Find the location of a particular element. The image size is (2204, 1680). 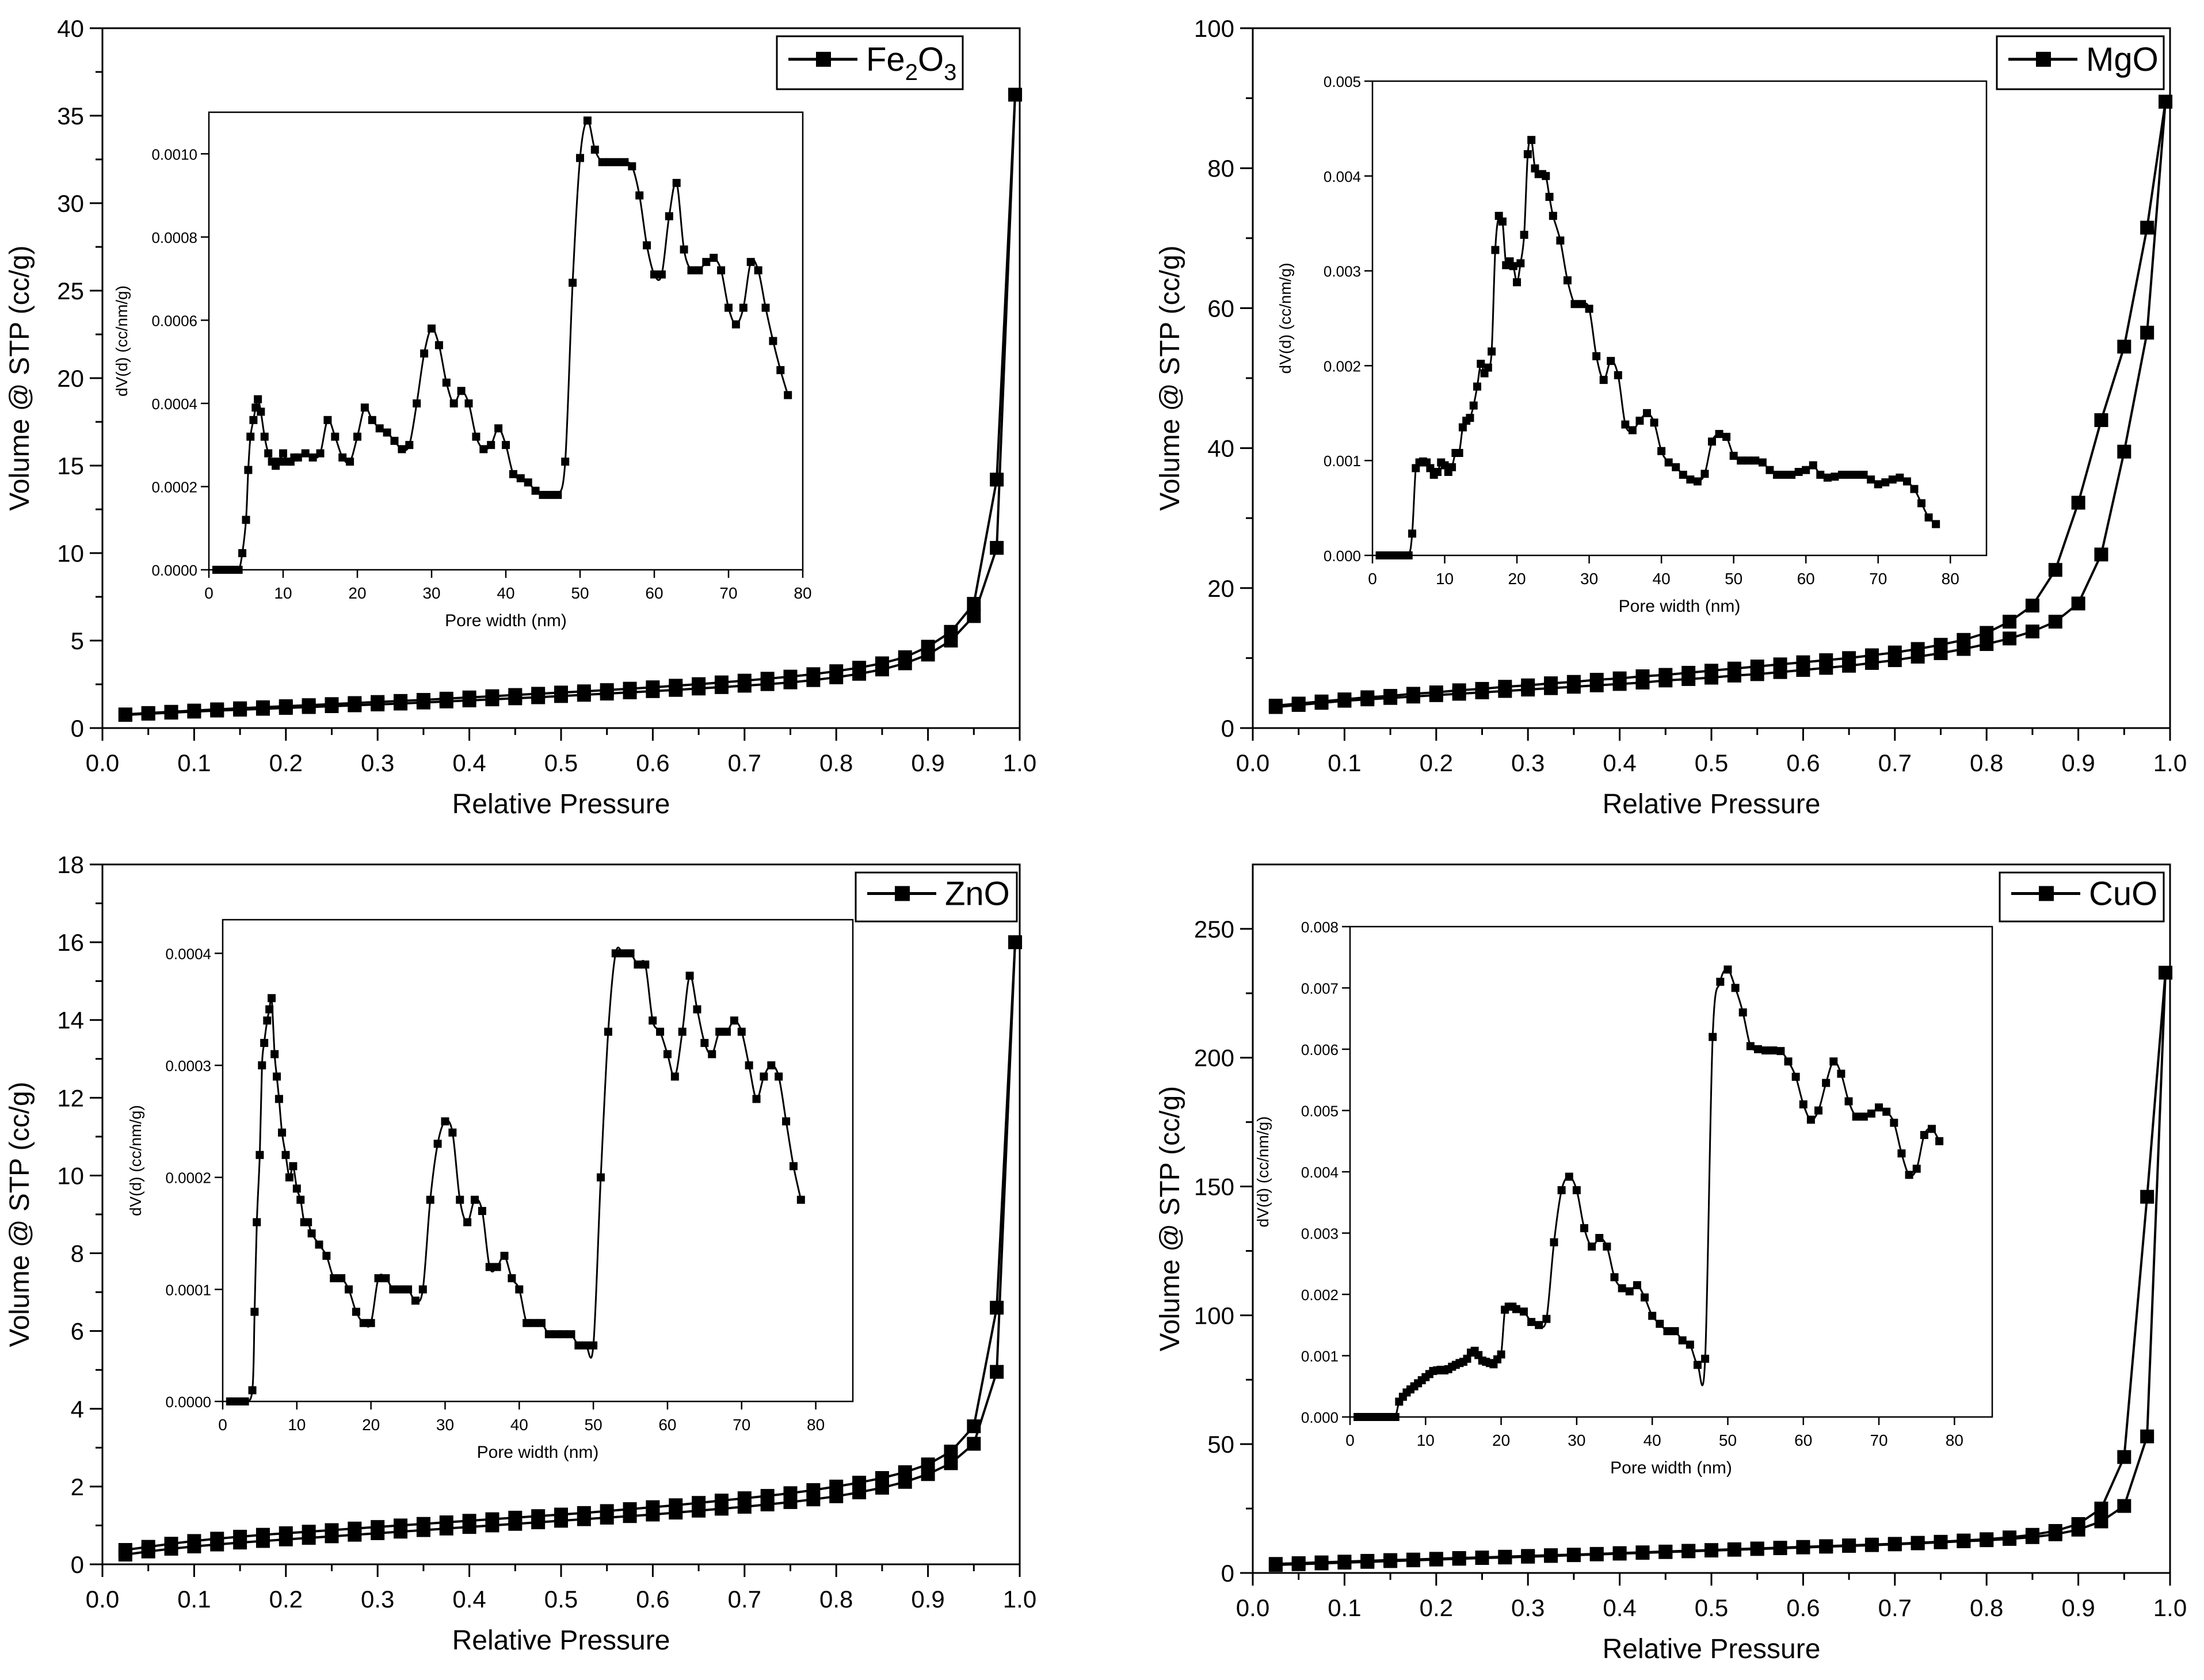

legend-marker is located at coordinates (903, 893).